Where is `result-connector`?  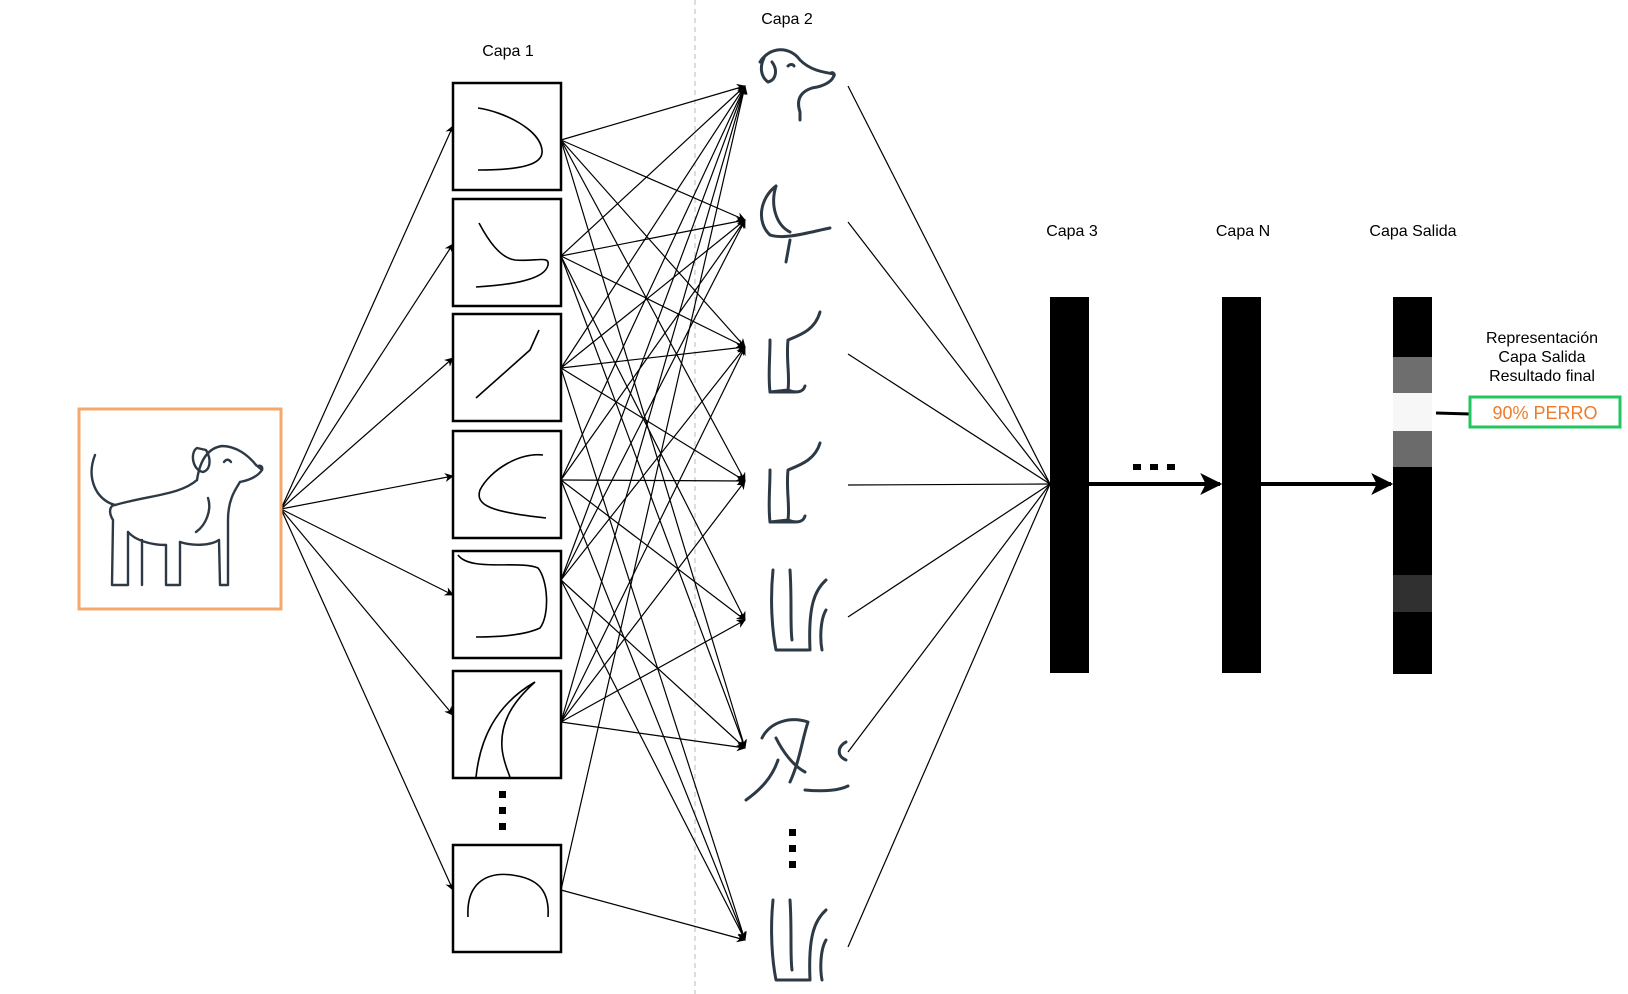 result-connector is located at coordinates (1453, 413).